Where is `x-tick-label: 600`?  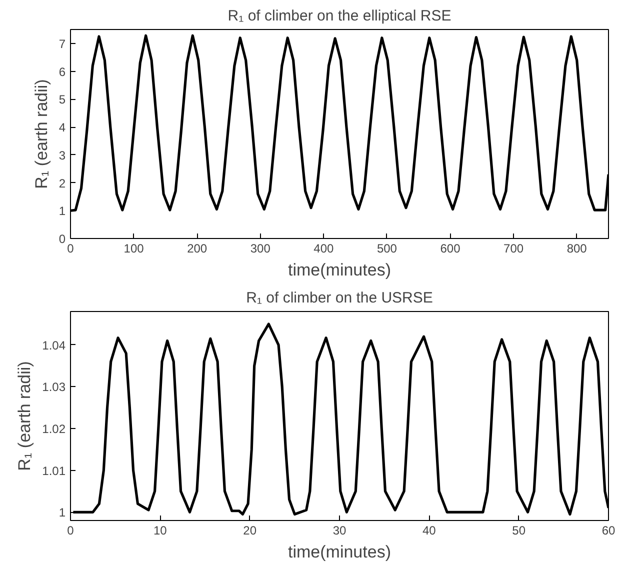
x-tick-label: 600 is located at coordinates (450, 249).